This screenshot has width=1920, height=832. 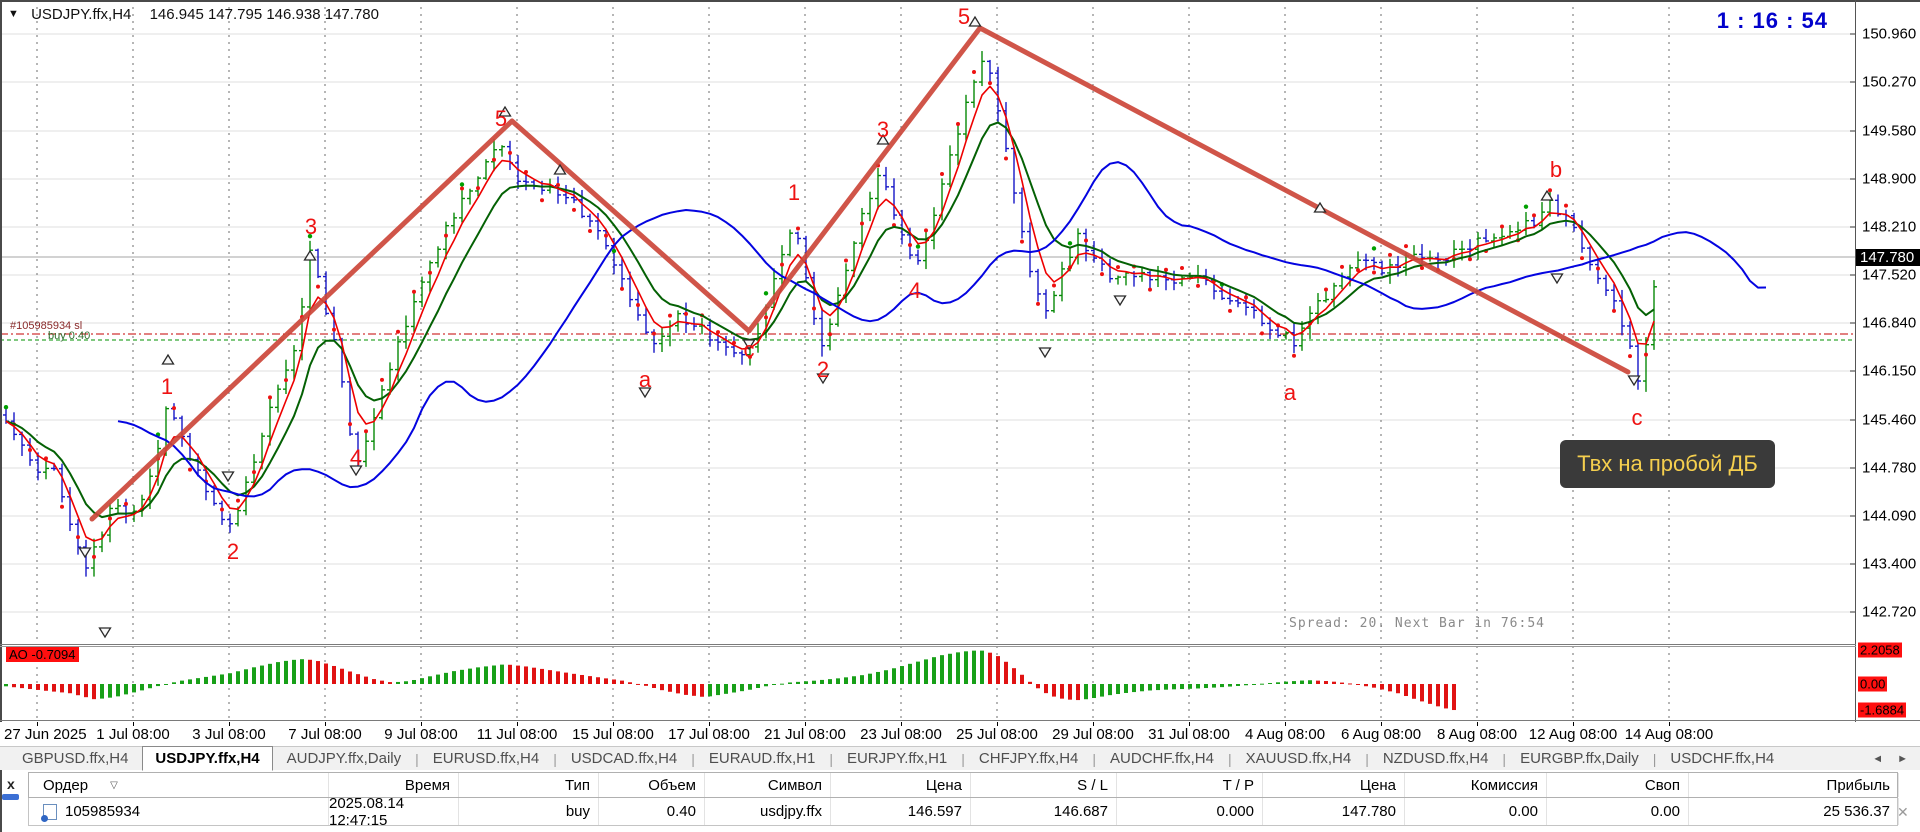 I want to click on symbol-tab-audjpy: AUDJPY.ffx,Daily, so click(x=344, y=758).